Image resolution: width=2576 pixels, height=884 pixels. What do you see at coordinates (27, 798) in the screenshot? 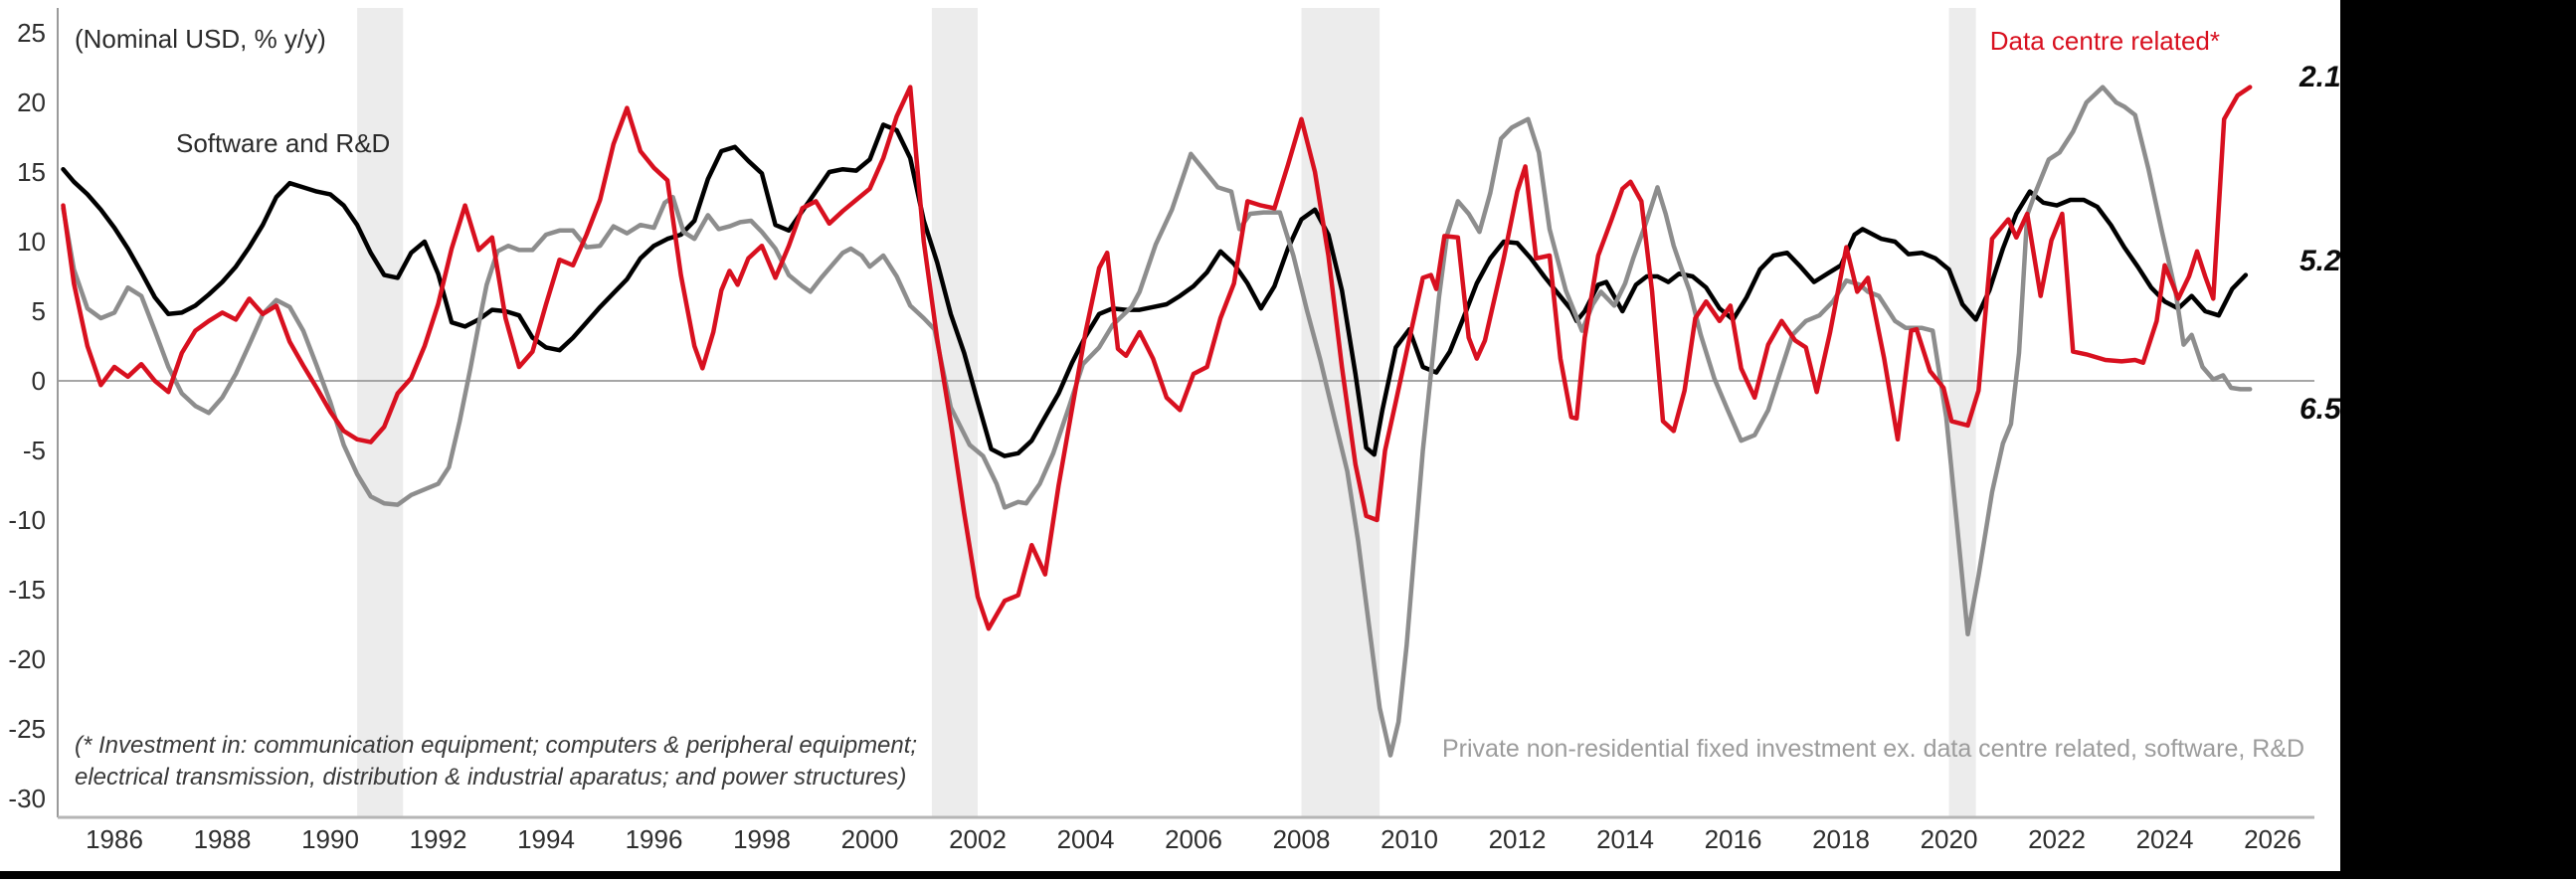
I see `y-tick-label: -30` at bounding box center [27, 798].